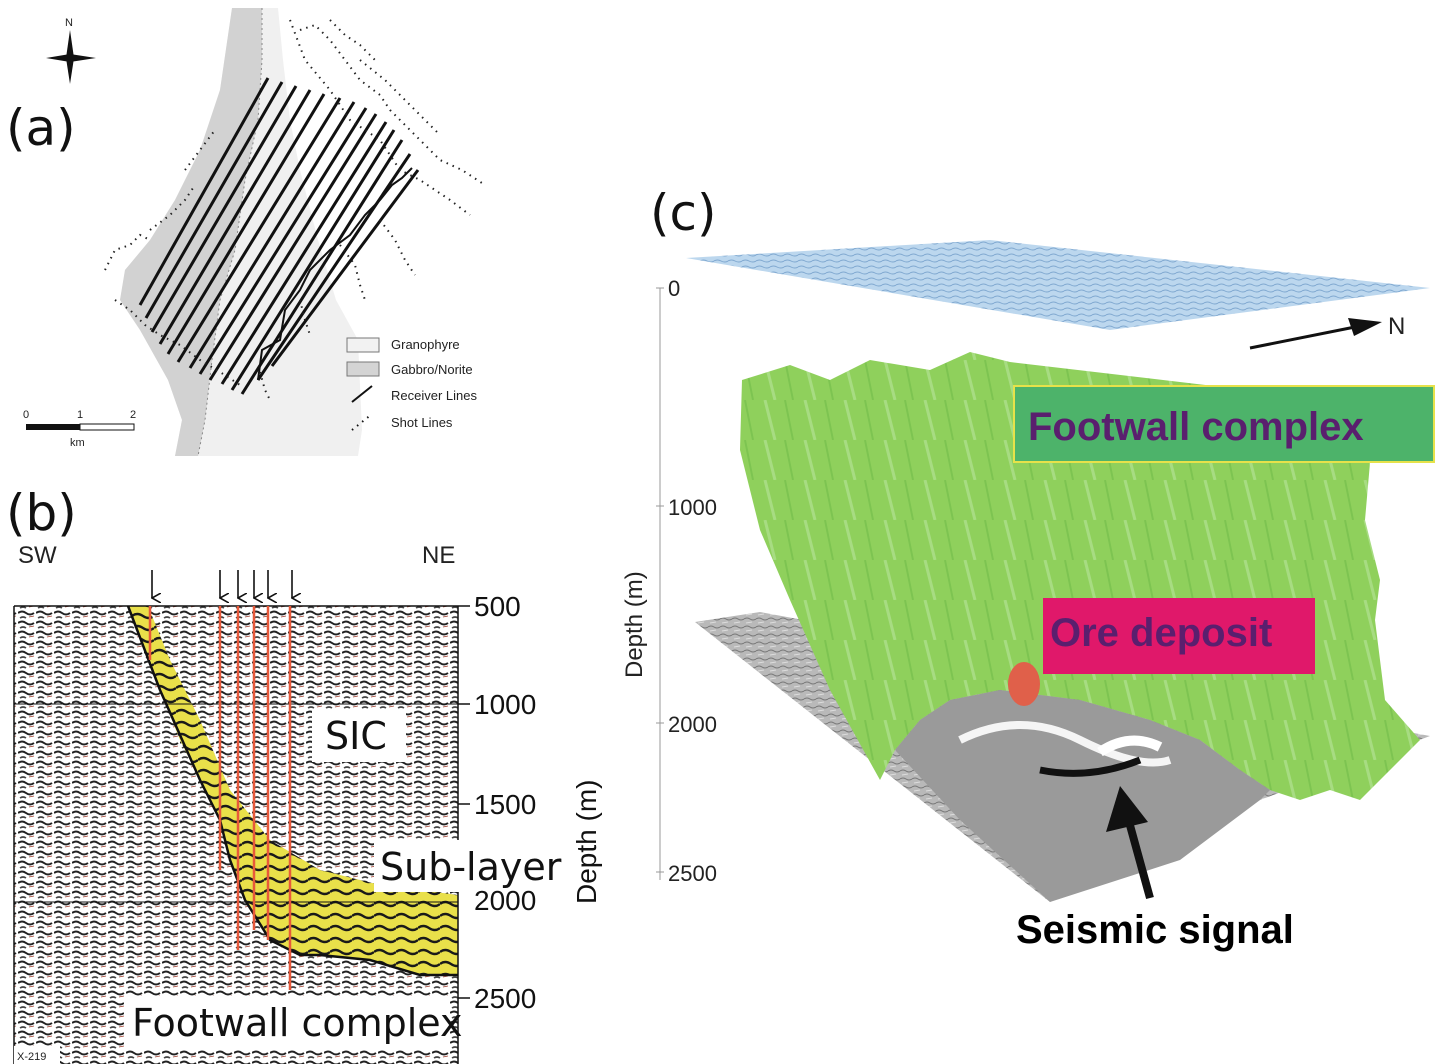  I want to click on geologic-map, so click(295, 232).